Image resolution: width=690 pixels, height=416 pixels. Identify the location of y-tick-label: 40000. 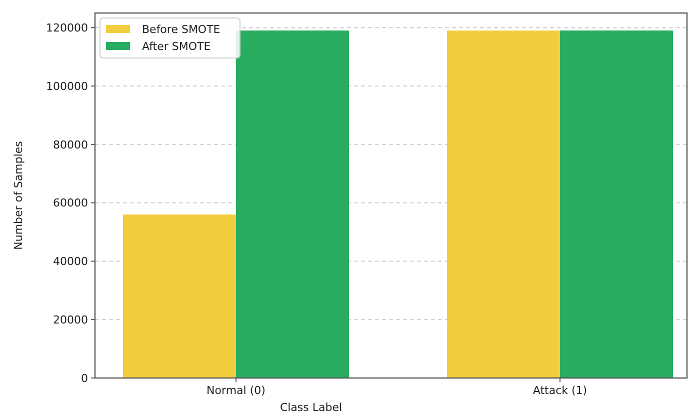
(70, 261).